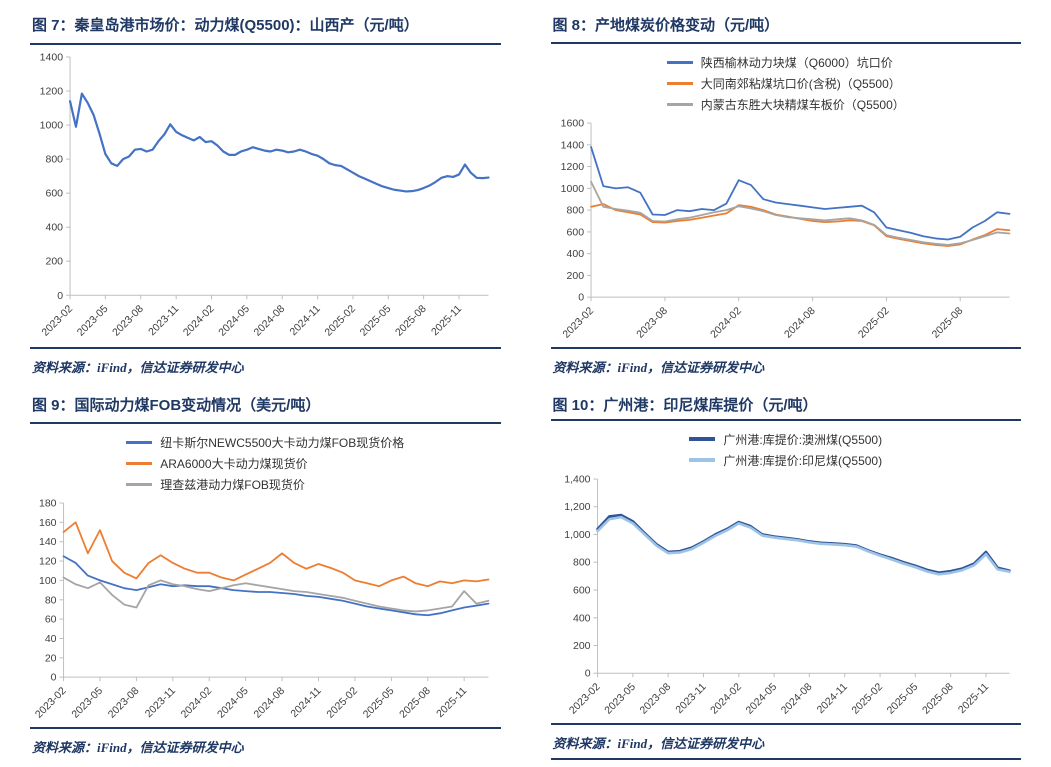 This screenshot has height=767, width=1051. Describe the element at coordinates (577, 479) in the screenshot. I see `y-tick-label: 1,400` at that location.